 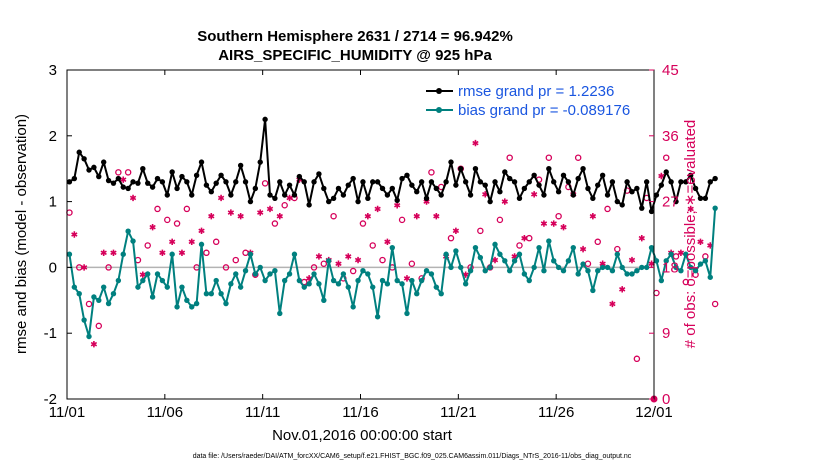 What do you see at coordinates (670, 267) in the screenshot?
I see `y-right-tick-label: 18` at bounding box center [670, 267].